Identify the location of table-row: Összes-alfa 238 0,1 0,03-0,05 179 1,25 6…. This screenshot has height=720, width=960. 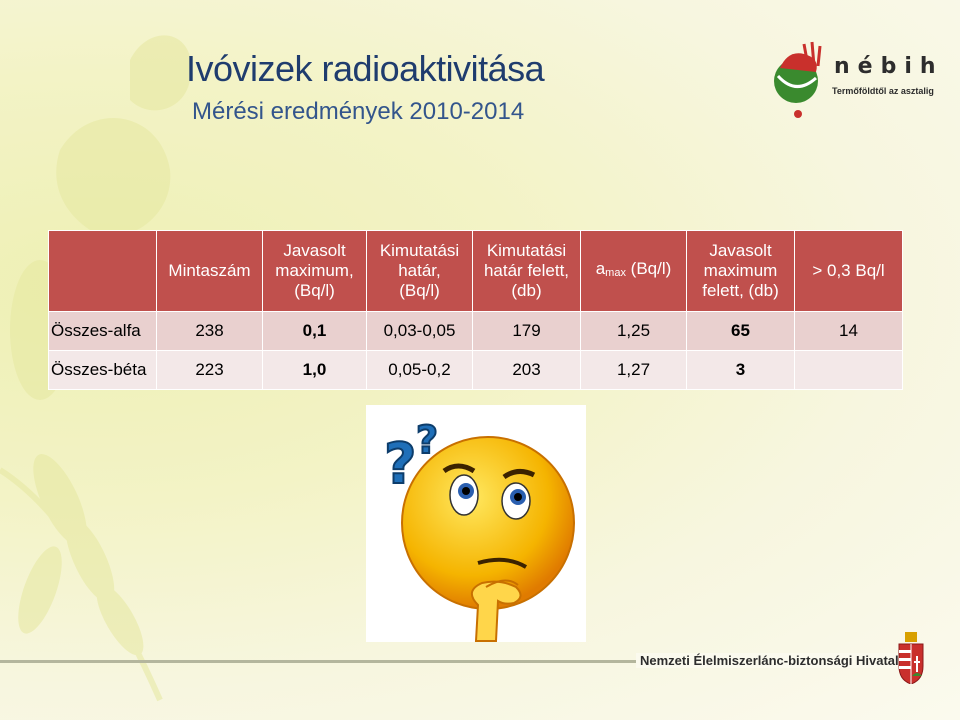
(475, 331).